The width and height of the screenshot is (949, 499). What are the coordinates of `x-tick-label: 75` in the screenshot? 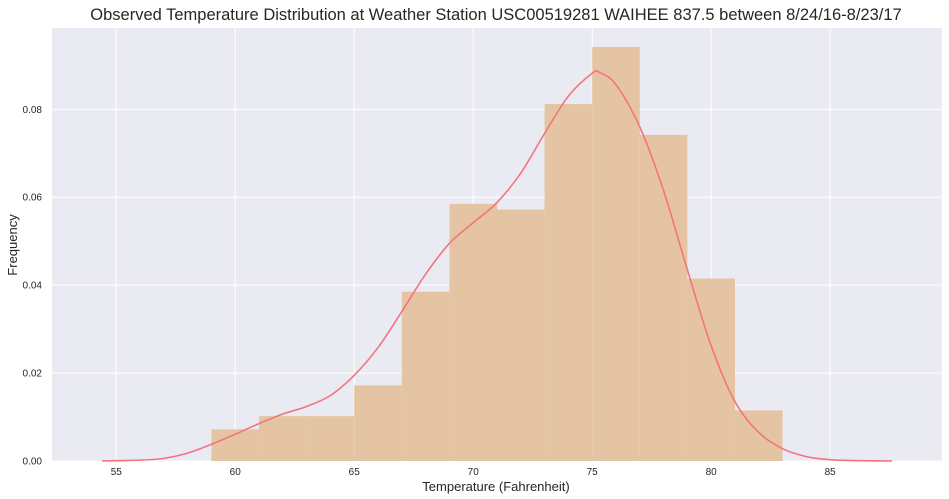 It's located at (593, 472).